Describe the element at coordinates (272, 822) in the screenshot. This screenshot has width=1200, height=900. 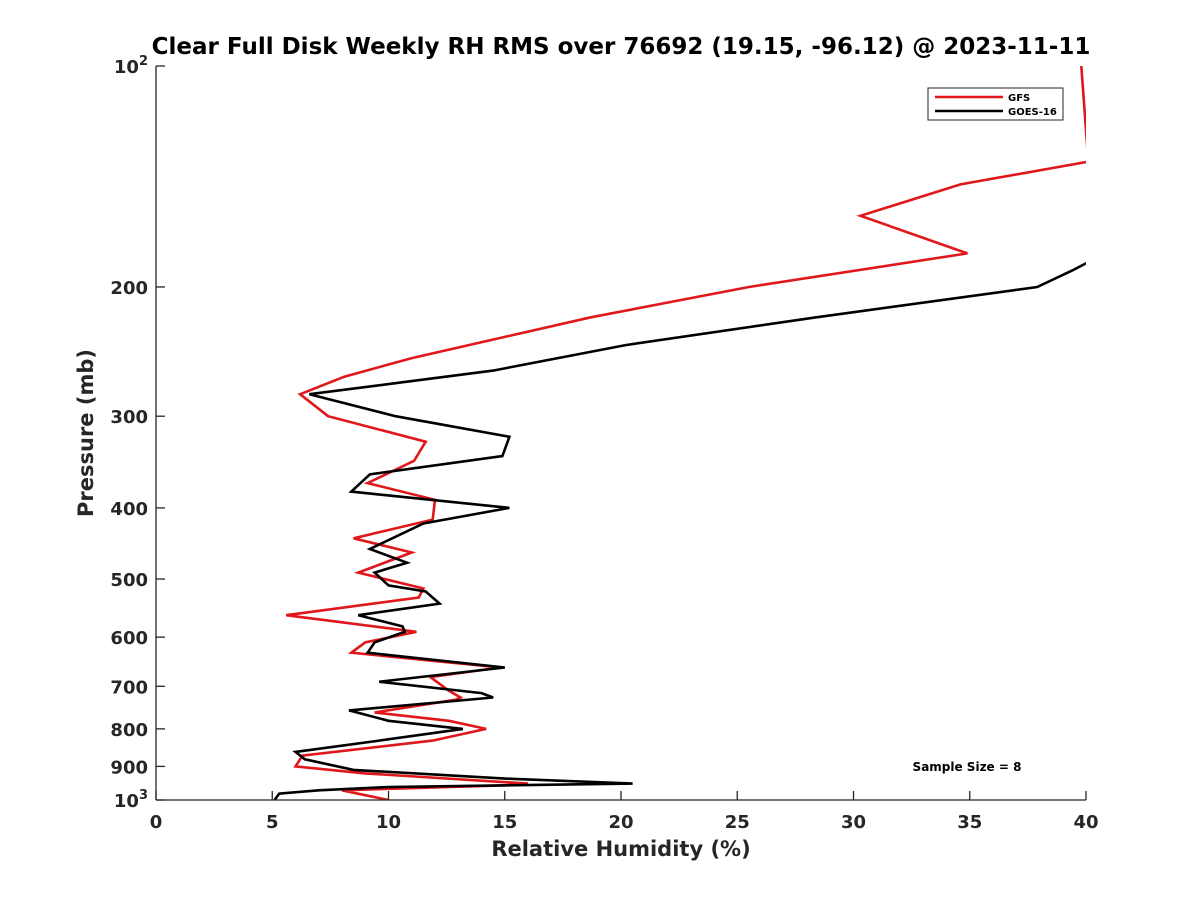
I see `x-tick-label: 5` at that location.